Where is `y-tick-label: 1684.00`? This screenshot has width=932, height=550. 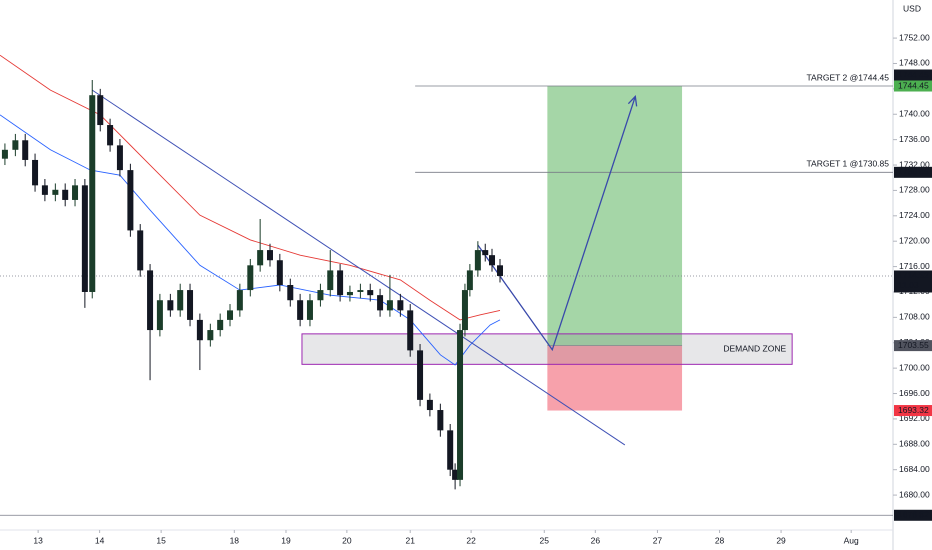 y-tick-label: 1684.00 is located at coordinates (914, 469).